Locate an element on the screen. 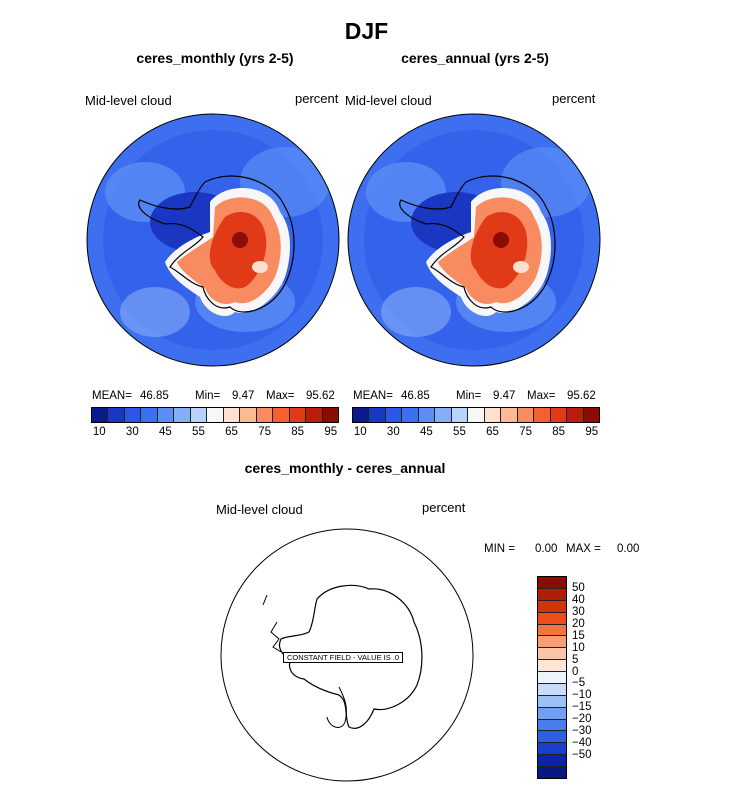  diff-panel-variable: Mid-level cloud is located at coordinates (259, 509).